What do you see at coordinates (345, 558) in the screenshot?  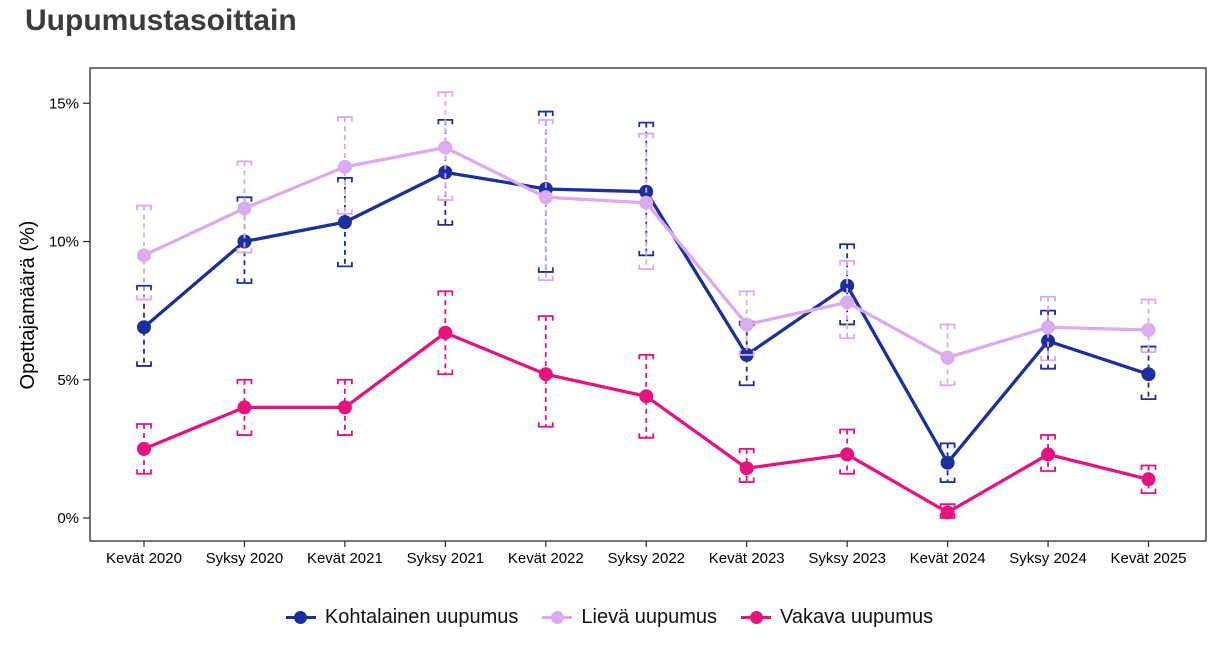 I see `x-tick-label: Kevät 2021` at bounding box center [345, 558].